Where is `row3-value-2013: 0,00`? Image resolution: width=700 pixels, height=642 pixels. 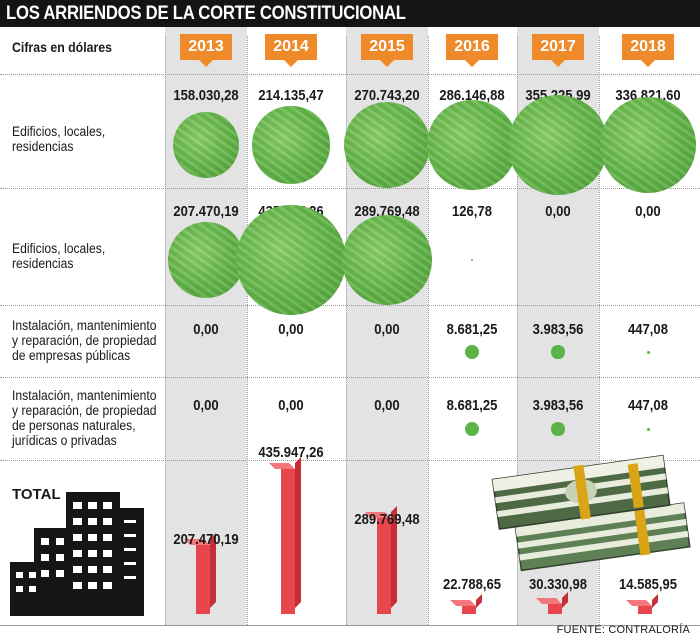
row3-value-2013: 0,00 is located at coordinates (206, 330).